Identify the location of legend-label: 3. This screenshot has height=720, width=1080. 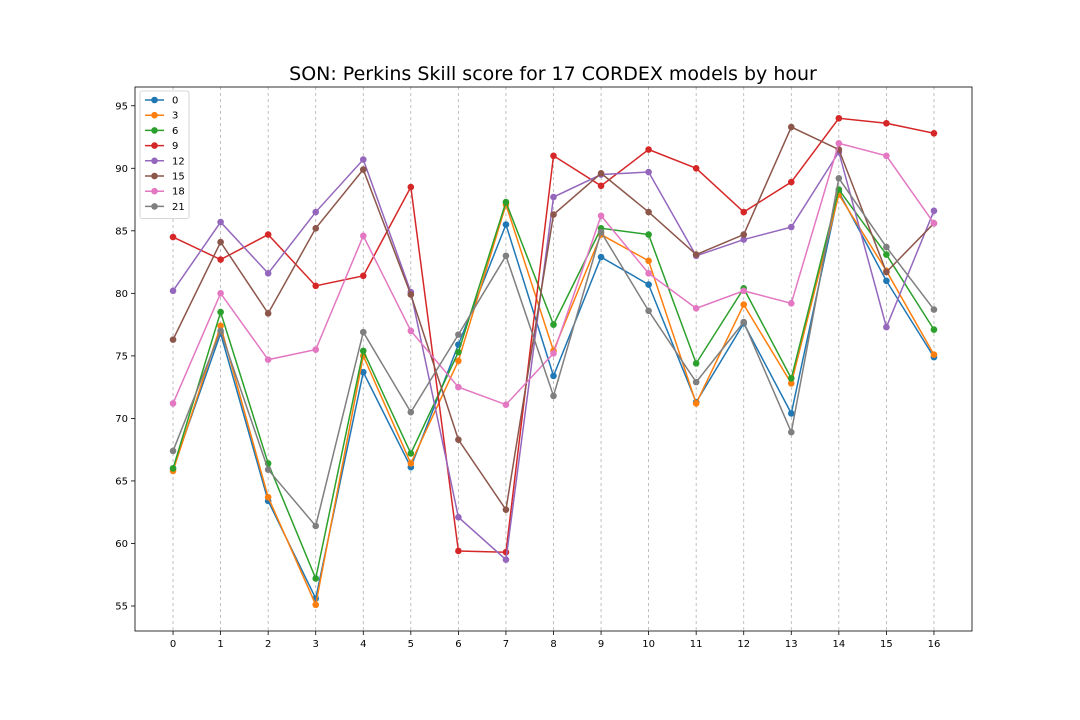
(175, 116).